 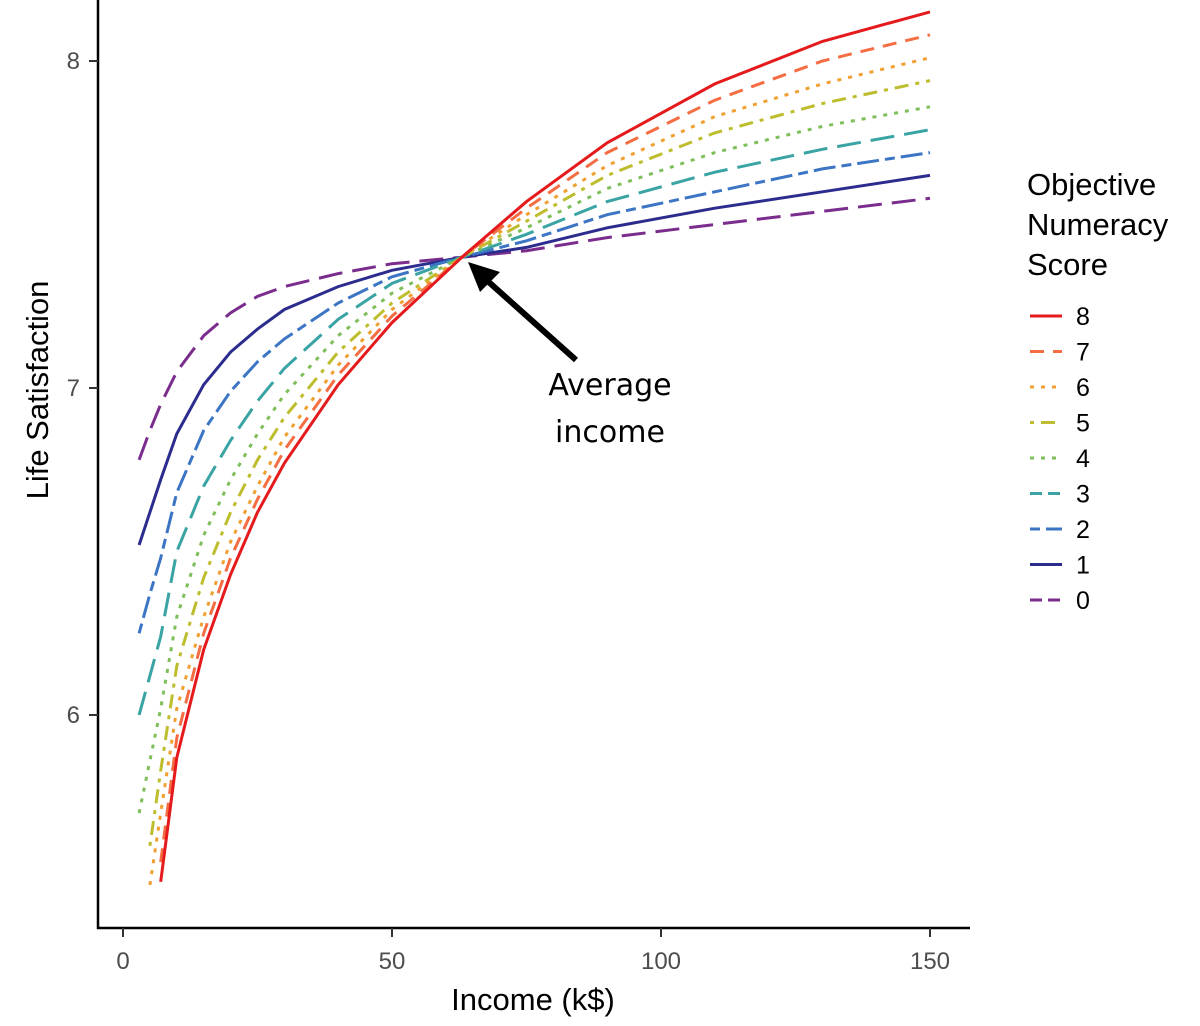 I want to click on y-axis-title: Life Satisfaction, so click(x=37, y=390).